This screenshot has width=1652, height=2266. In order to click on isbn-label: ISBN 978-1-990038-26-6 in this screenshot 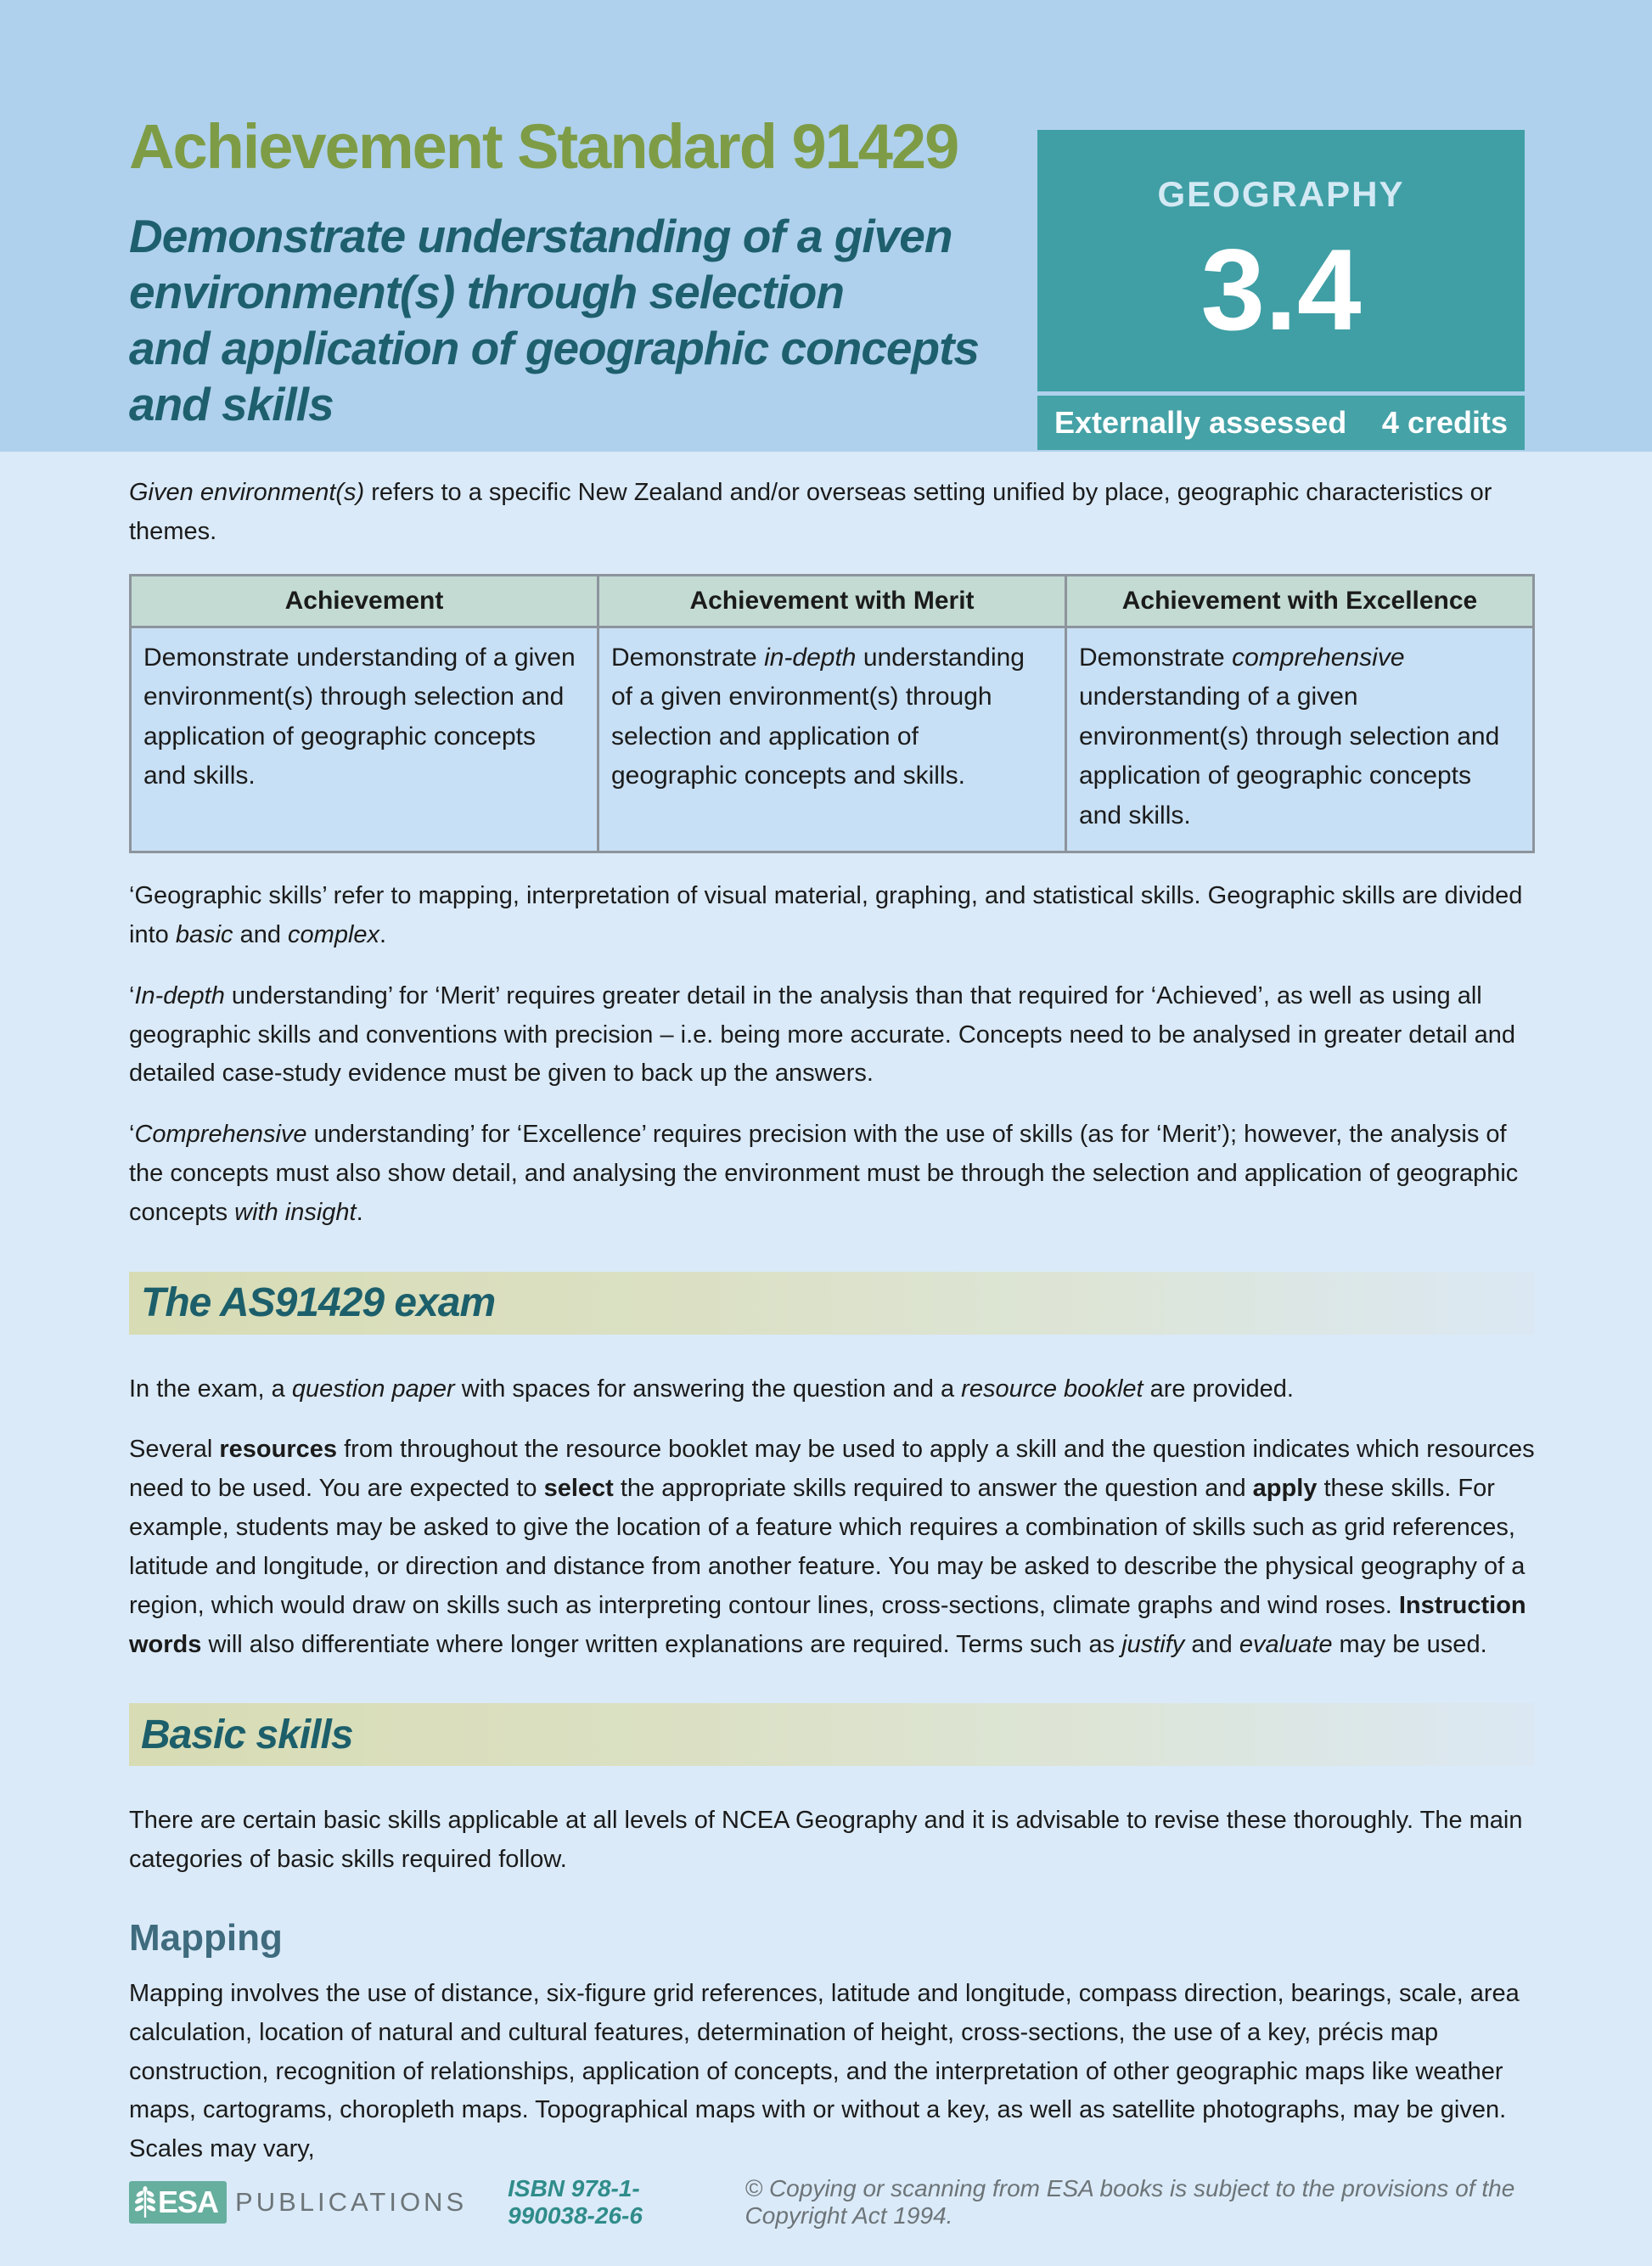, I will do `click(575, 2202)`.